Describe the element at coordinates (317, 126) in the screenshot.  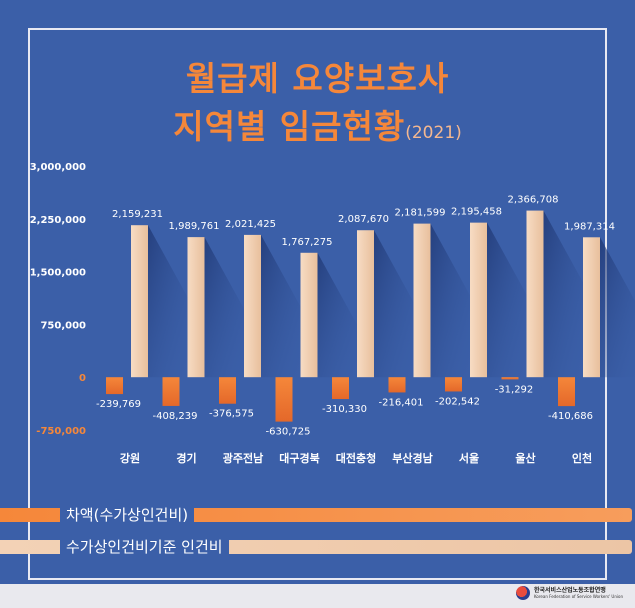
I see `chart-title-line2: 지역별 임금현황(2021)` at that location.